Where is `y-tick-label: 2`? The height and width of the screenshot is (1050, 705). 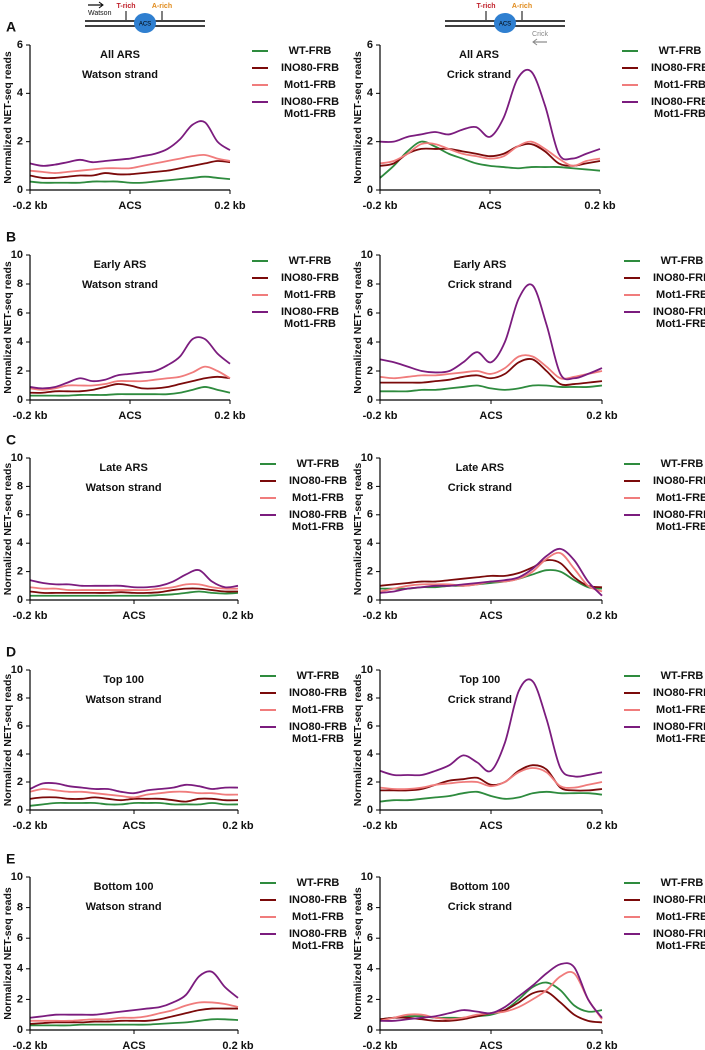 y-tick-label: 2 is located at coordinates (20, 371).